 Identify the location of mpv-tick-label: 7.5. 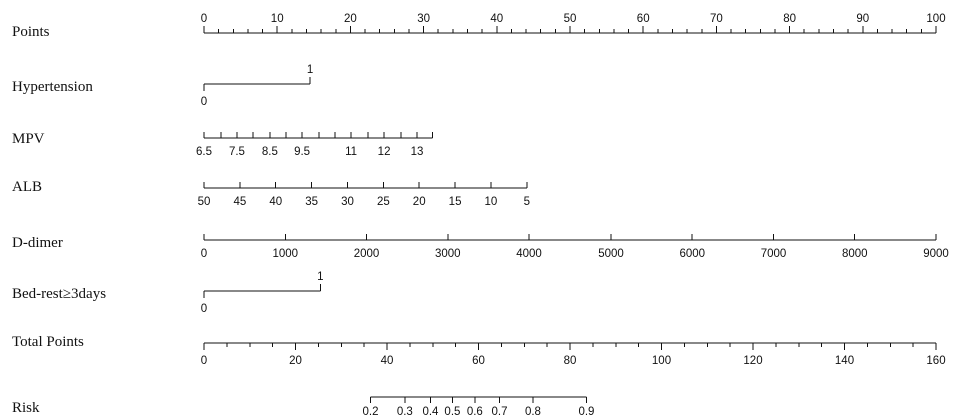
(237, 152).